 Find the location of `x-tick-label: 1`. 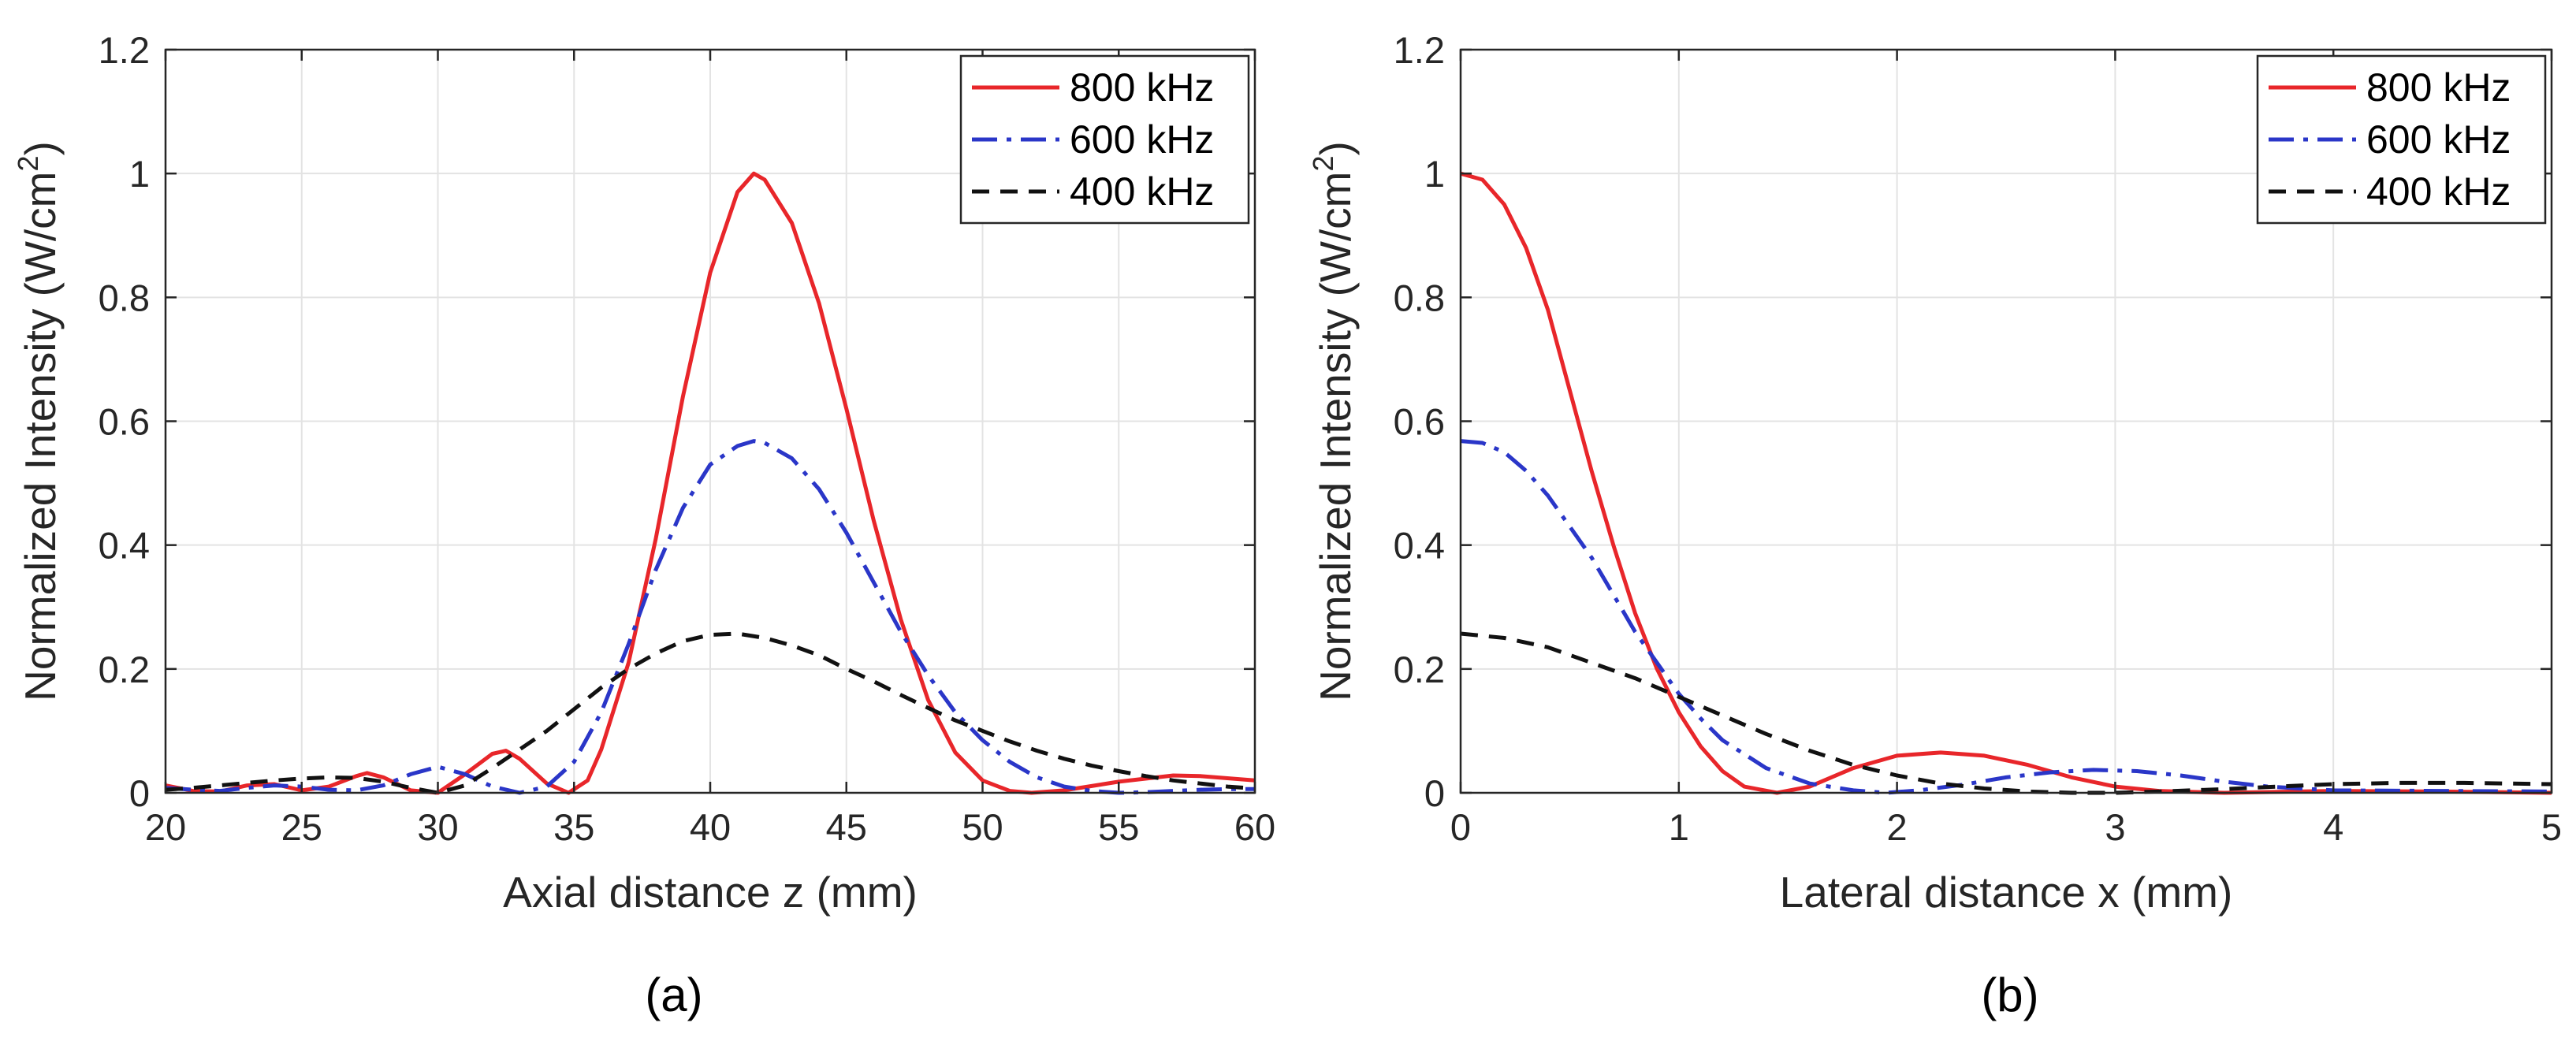

x-tick-label: 1 is located at coordinates (1679, 827).